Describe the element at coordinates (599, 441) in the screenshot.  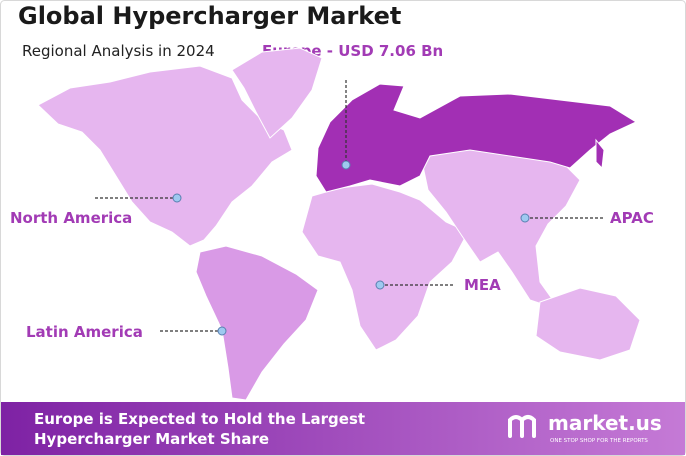
I see `tagline: ONE STOP SHOP FOR THE REPORTS` at that location.